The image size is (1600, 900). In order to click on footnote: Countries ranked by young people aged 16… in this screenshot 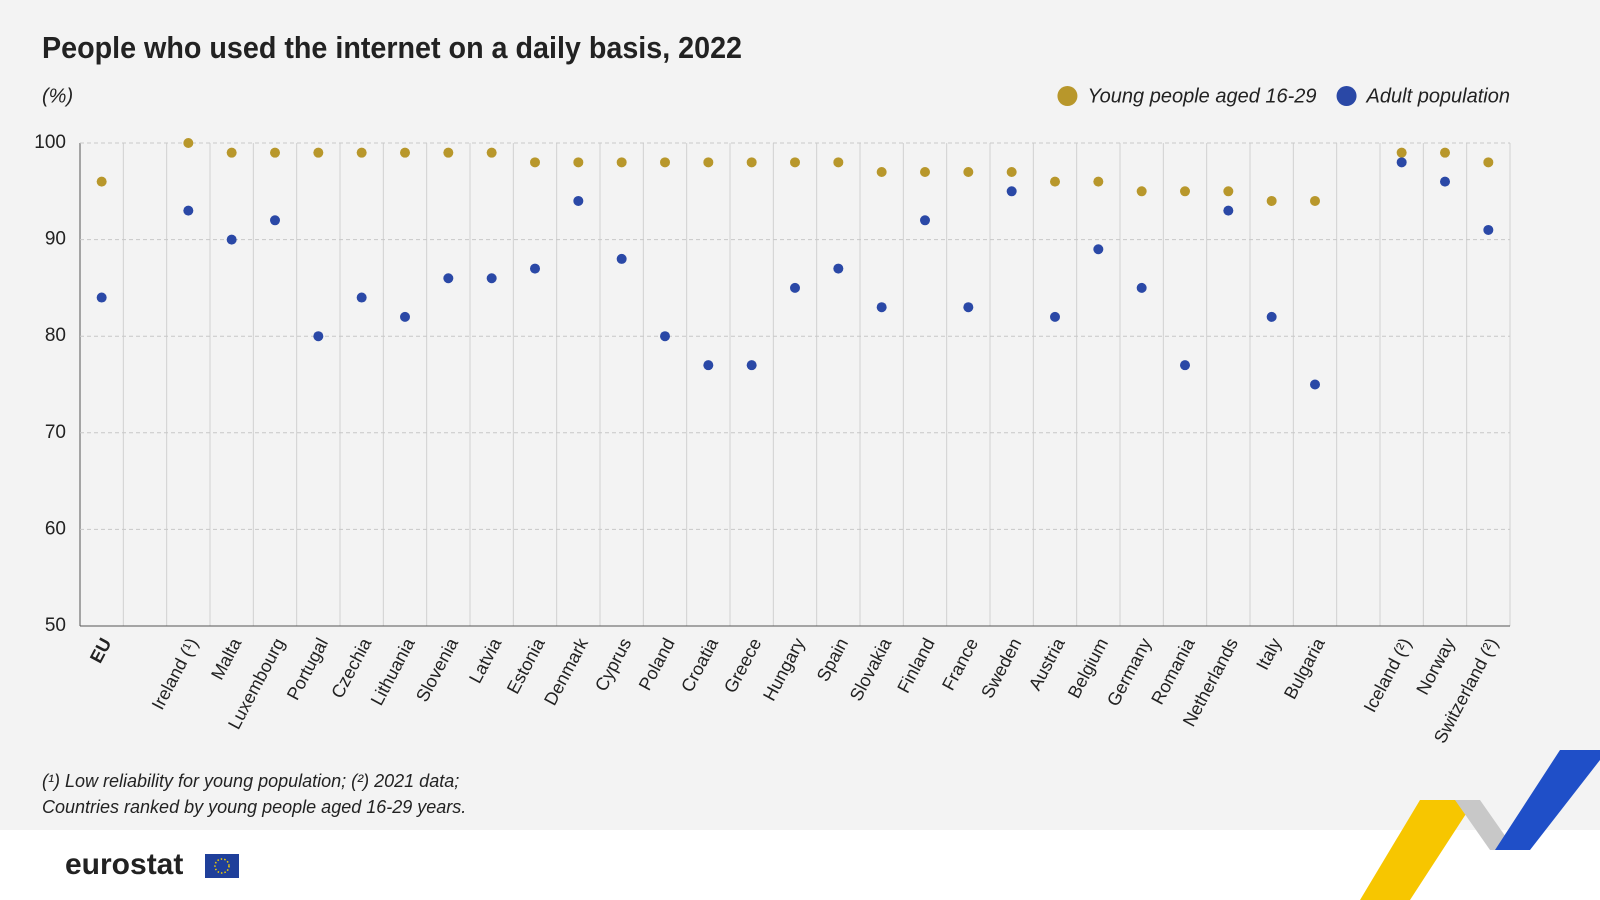, I will do `click(254, 807)`.